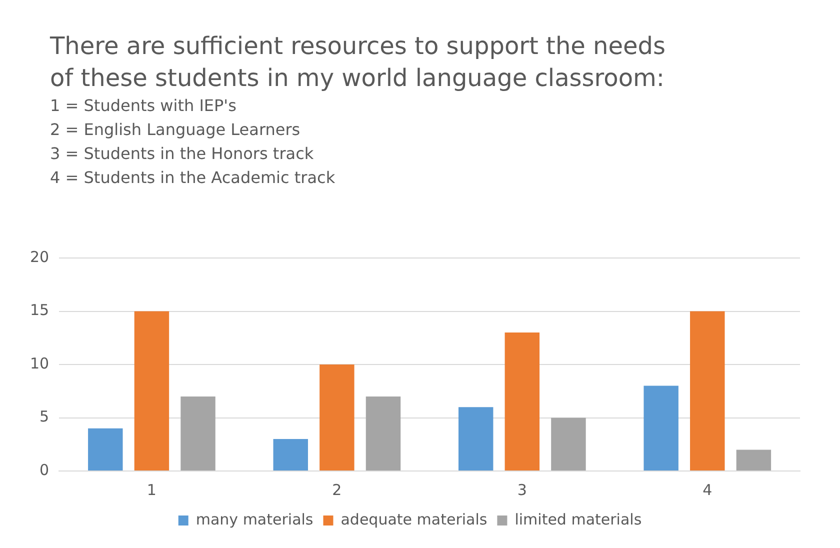  What do you see at coordinates (40, 363) in the screenshot?
I see `y-tick-label: 10` at bounding box center [40, 363].